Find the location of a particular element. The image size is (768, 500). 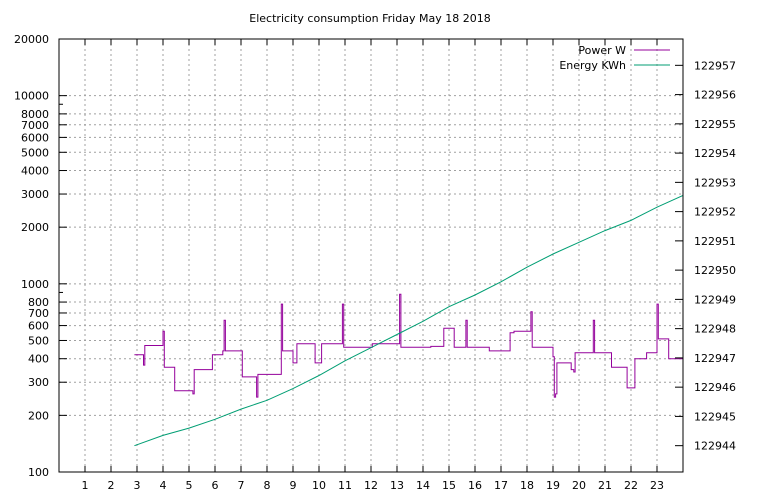

y-left-tick-label: 4000 is located at coordinates (35, 171).